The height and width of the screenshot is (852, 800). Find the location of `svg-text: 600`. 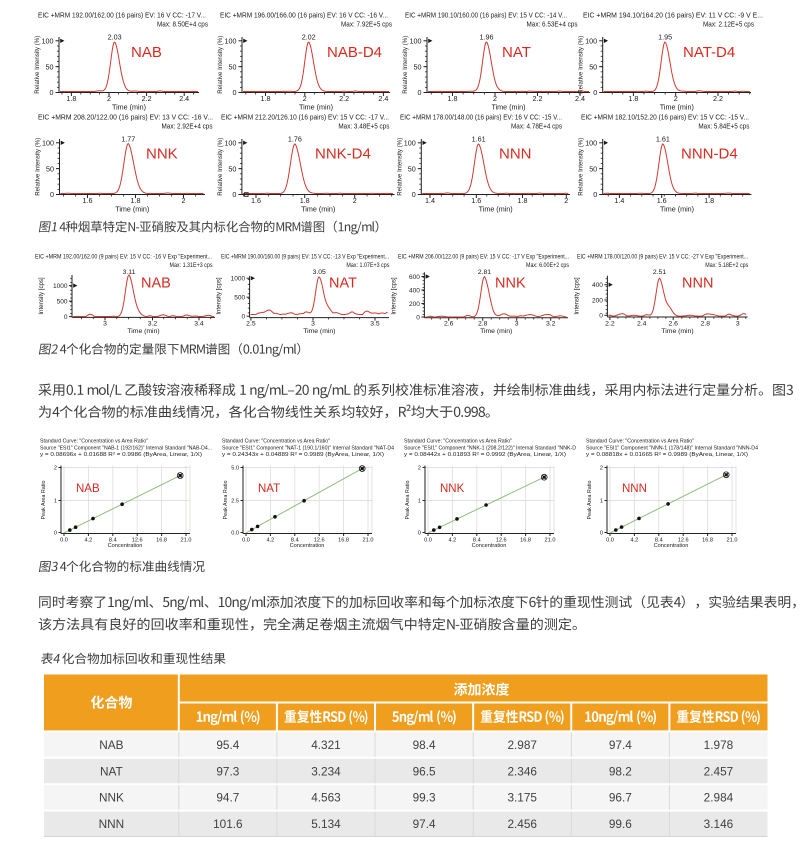

svg-text: 600 is located at coordinates (414, 277).